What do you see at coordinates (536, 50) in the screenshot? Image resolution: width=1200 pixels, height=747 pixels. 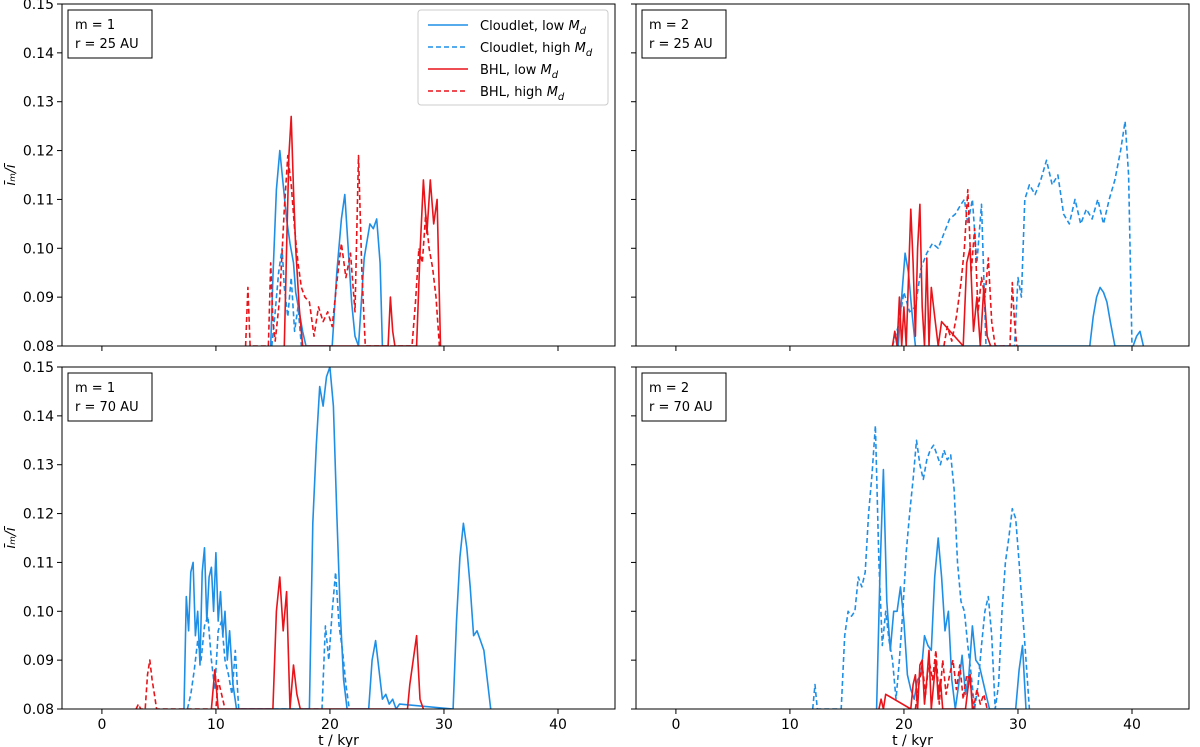 I see `legend-label: Cloudlet, high Md` at bounding box center [536, 50].